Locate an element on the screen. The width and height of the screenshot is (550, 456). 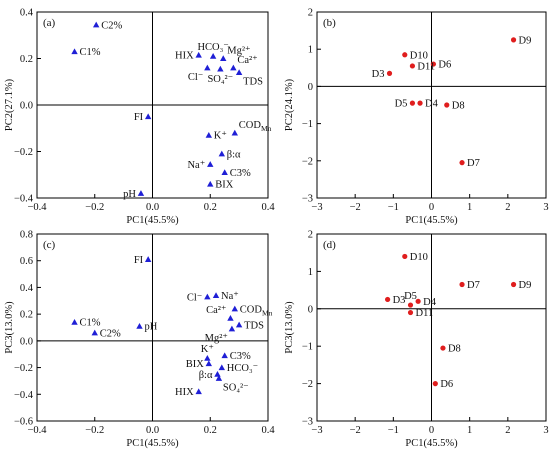
x-tick-label: 1 is located at coordinates (469, 430).